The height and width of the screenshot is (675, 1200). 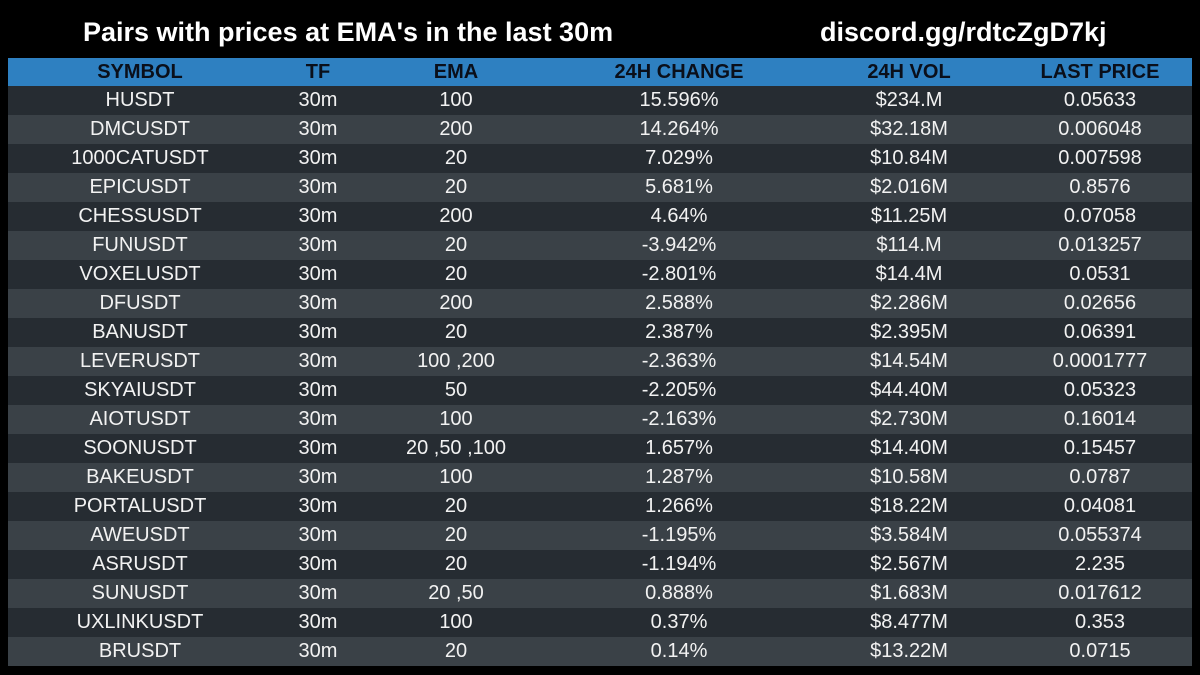 What do you see at coordinates (679, 506) in the screenshot?
I see `cell-24h-change: 1.266%` at bounding box center [679, 506].